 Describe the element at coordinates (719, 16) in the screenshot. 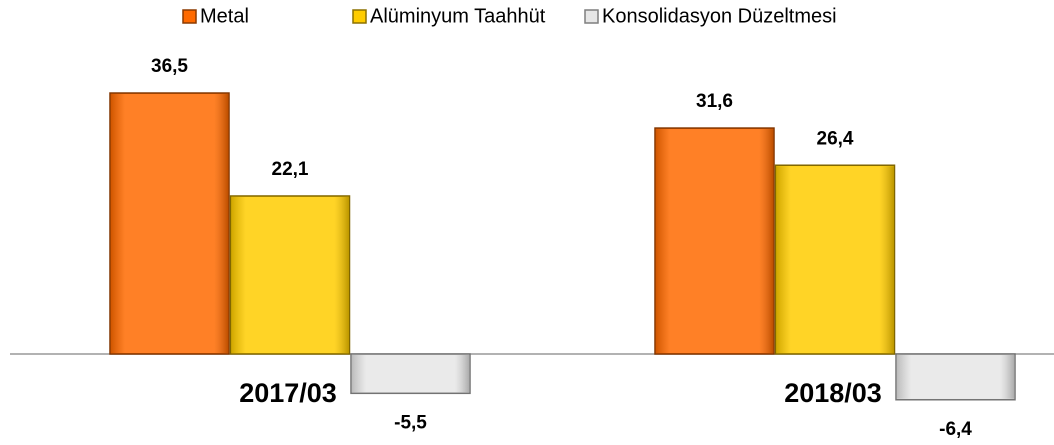

I see `legend-label: Konsolidasyon Düzeltmesi` at that location.